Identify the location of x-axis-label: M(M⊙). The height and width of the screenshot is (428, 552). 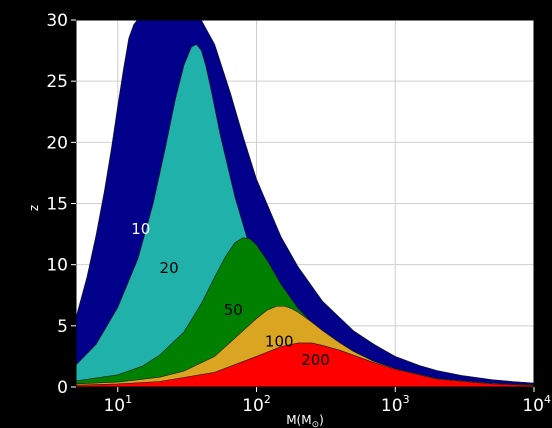
(305, 420).